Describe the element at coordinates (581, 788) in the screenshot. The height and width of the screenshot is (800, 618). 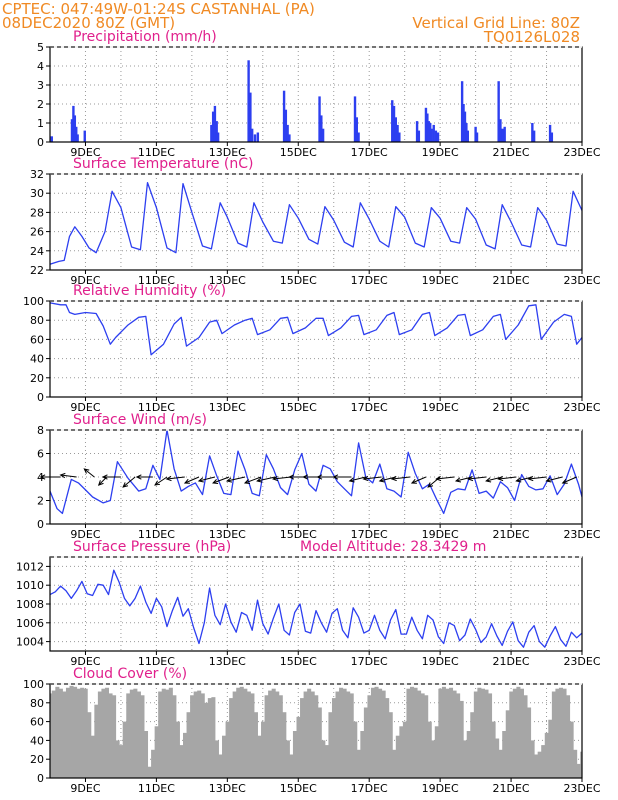
I see `cloud-date-label: 23DEC` at that location.